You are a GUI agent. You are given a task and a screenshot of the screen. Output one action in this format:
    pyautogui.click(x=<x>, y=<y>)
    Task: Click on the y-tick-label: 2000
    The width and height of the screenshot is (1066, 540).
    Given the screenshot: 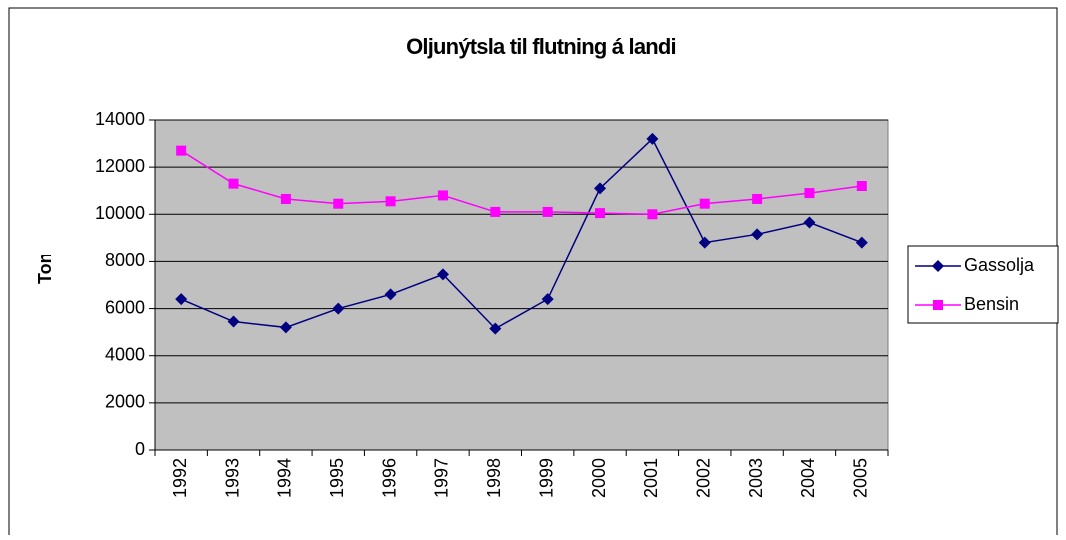 What is the action you would take?
    pyautogui.click(x=125, y=402)
    